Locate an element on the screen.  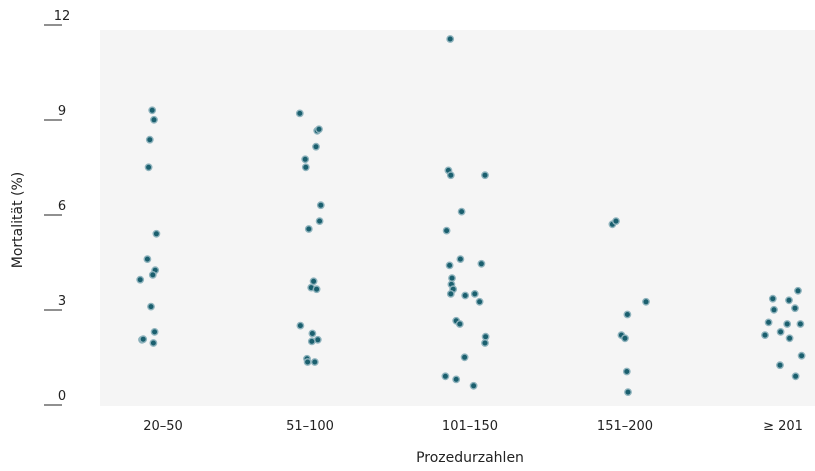
y-axis: 0 3 6 9 12 is located at coordinates (57, 207).